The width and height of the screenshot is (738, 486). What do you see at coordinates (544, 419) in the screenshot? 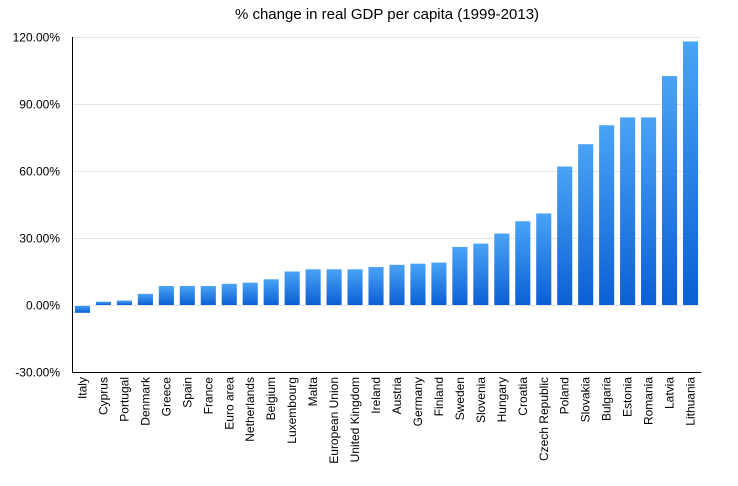
I see `x-tick-label: Czech Republic` at bounding box center [544, 419].